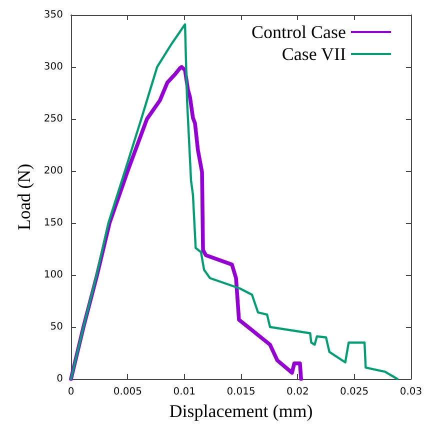 The width and height of the screenshot is (426, 428). Describe the element at coordinates (53, 67) in the screenshot. I see `y-tick-label: 300` at that location.